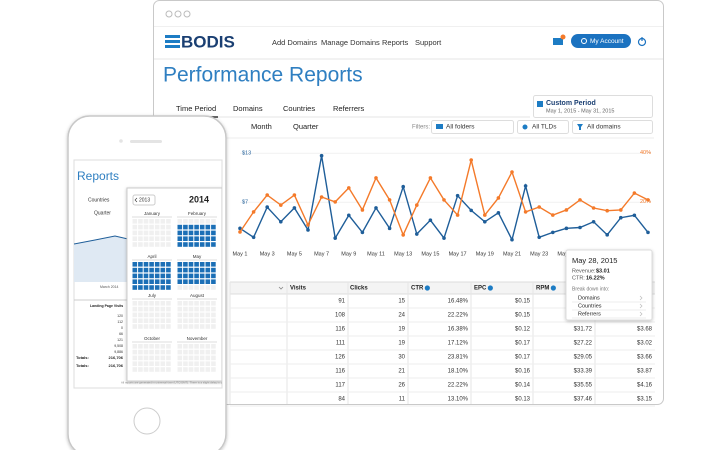  Describe the element at coordinates (428, 42) in the screenshot. I see `nav-link: Support` at that location.